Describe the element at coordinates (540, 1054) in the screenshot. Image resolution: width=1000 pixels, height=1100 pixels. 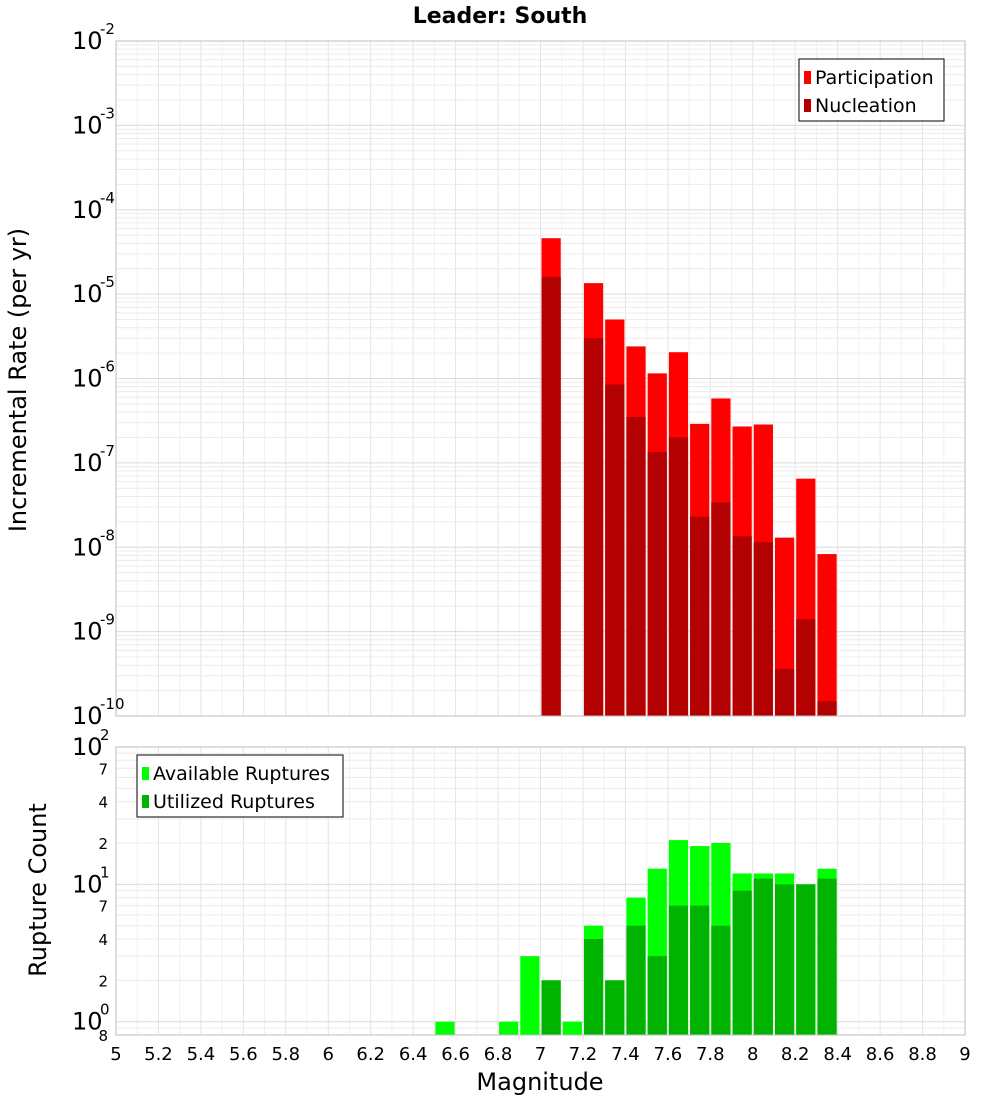
I see `x-tick-label: 7` at that location.